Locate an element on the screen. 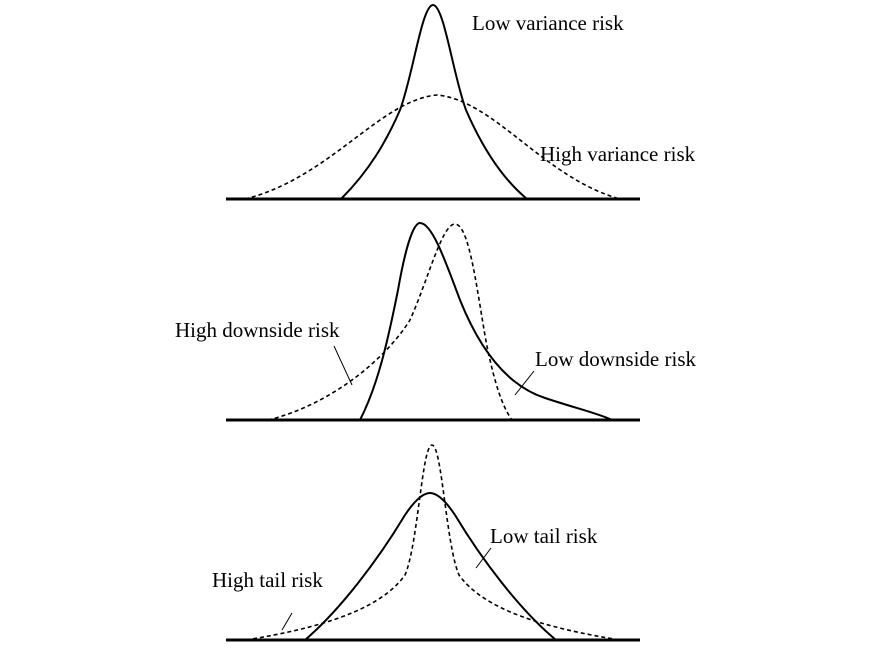 Image resolution: width=893 pixels, height=670 pixels. leader-high-downside is located at coordinates (343, 365).